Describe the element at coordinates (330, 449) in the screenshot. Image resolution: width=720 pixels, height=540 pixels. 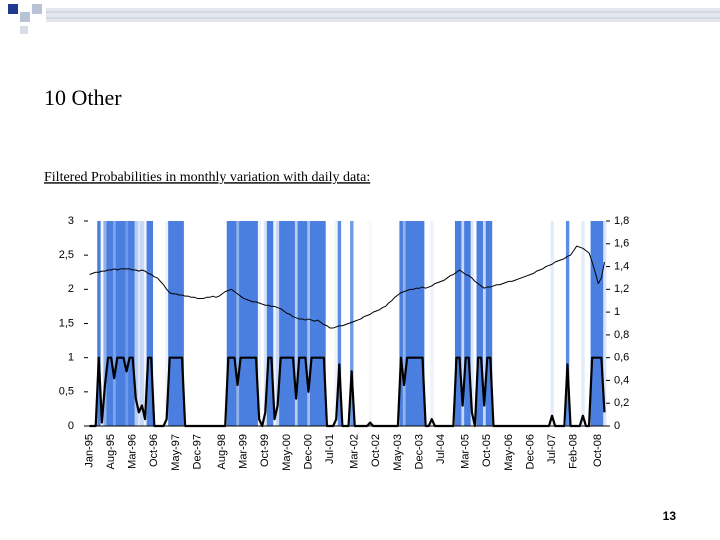
I see `x-tick-label: Jul-01` at that location.